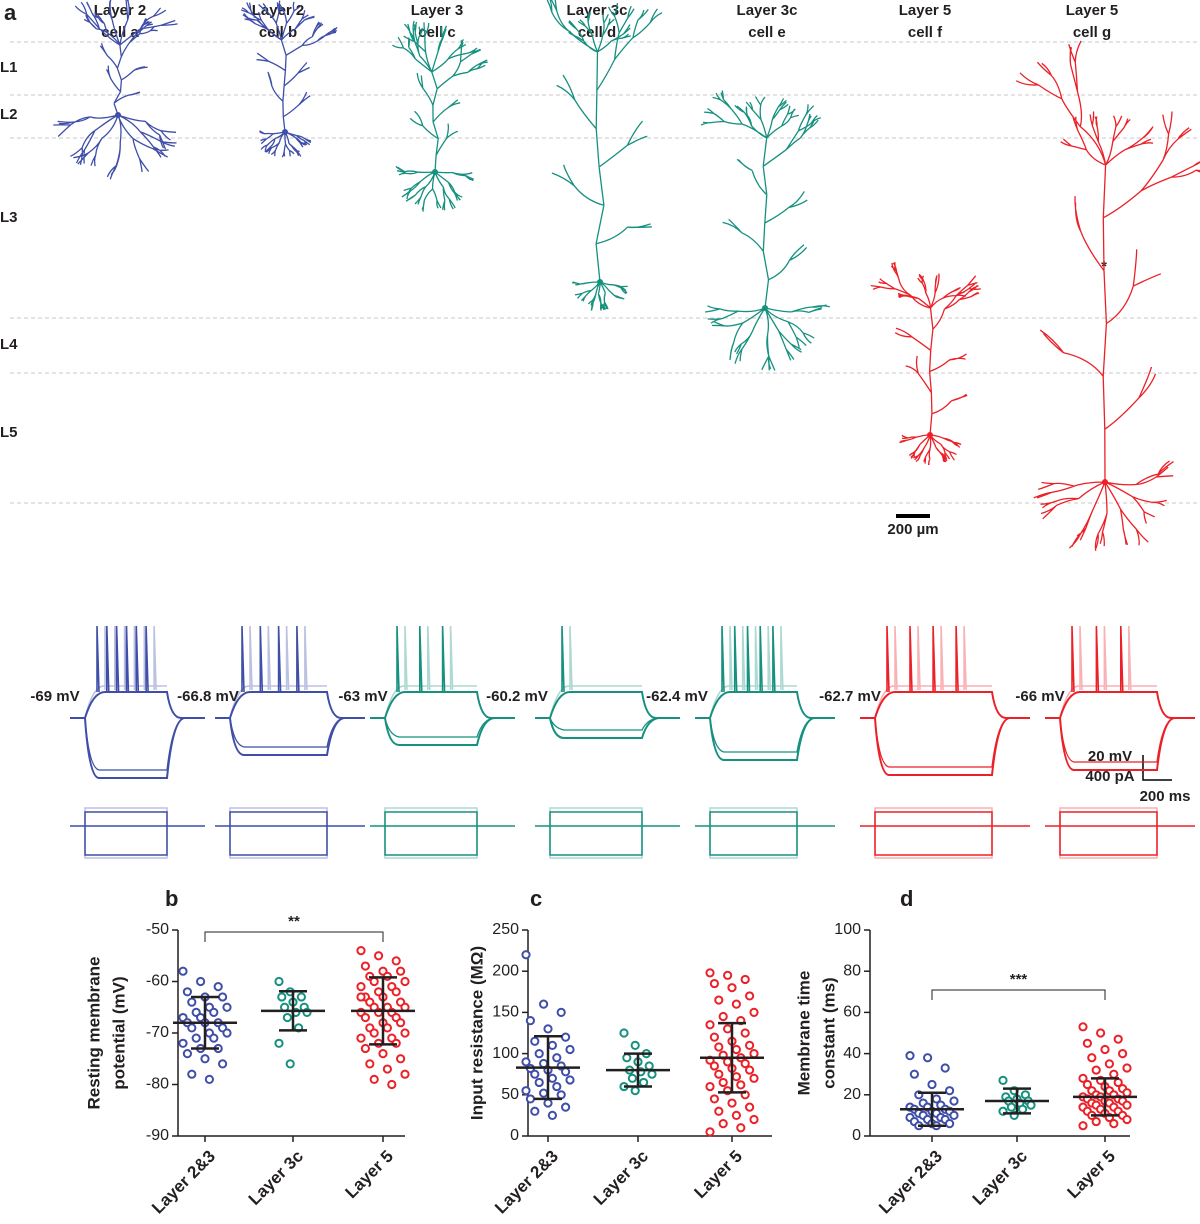  I want to click on resting-voltage: -62.7 mV, so click(850, 696).